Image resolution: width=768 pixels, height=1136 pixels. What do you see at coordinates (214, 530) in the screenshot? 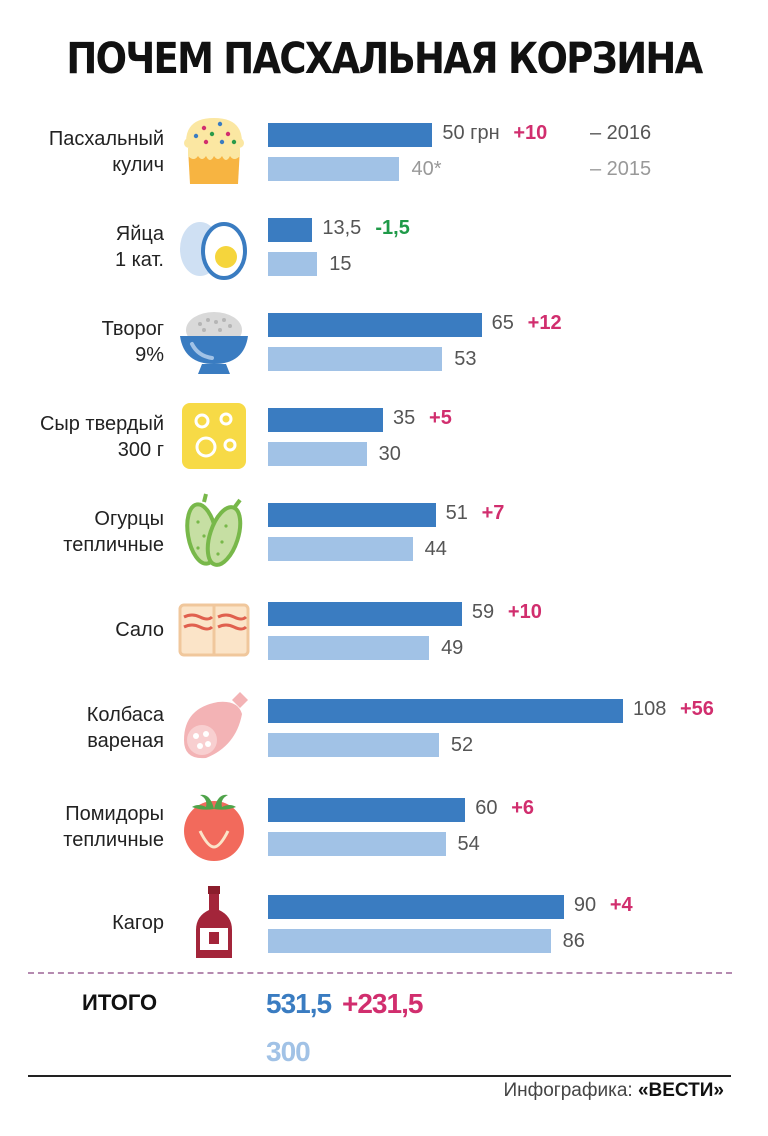
I see `cucumbers-icon` at bounding box center [214, 530].